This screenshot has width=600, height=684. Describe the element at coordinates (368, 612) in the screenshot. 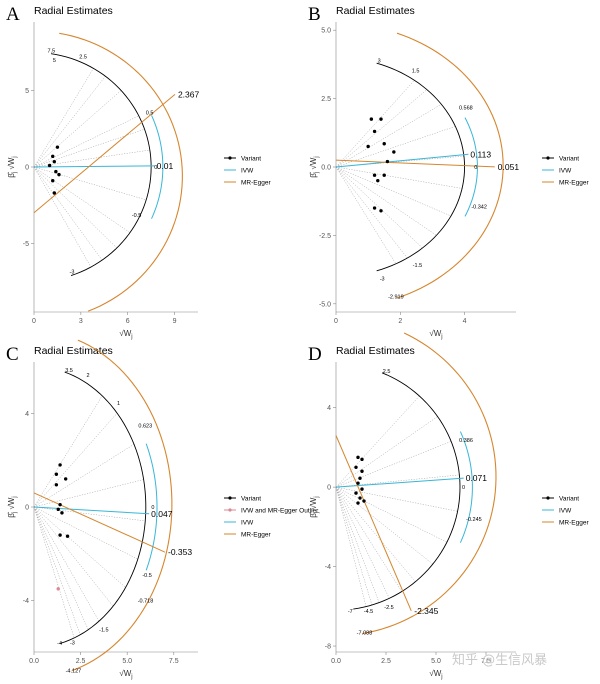

I see `arc-value-label: -4.5` at that location.